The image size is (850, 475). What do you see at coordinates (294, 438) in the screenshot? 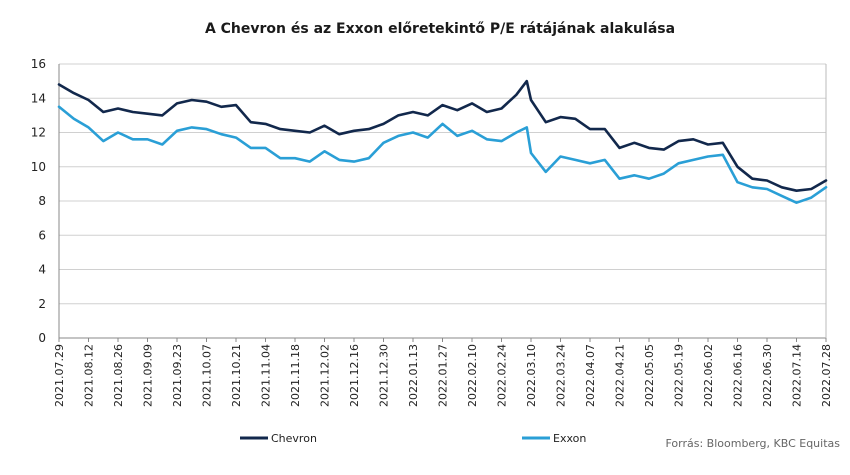
I see `legend-label-chevron: Chevron` at bounding box center [294, 438].